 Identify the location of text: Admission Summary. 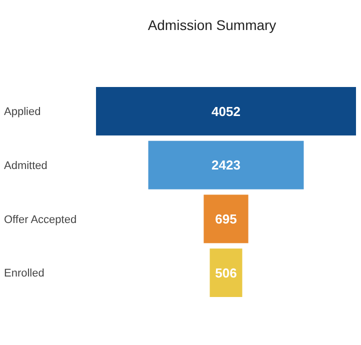
(212, 25).